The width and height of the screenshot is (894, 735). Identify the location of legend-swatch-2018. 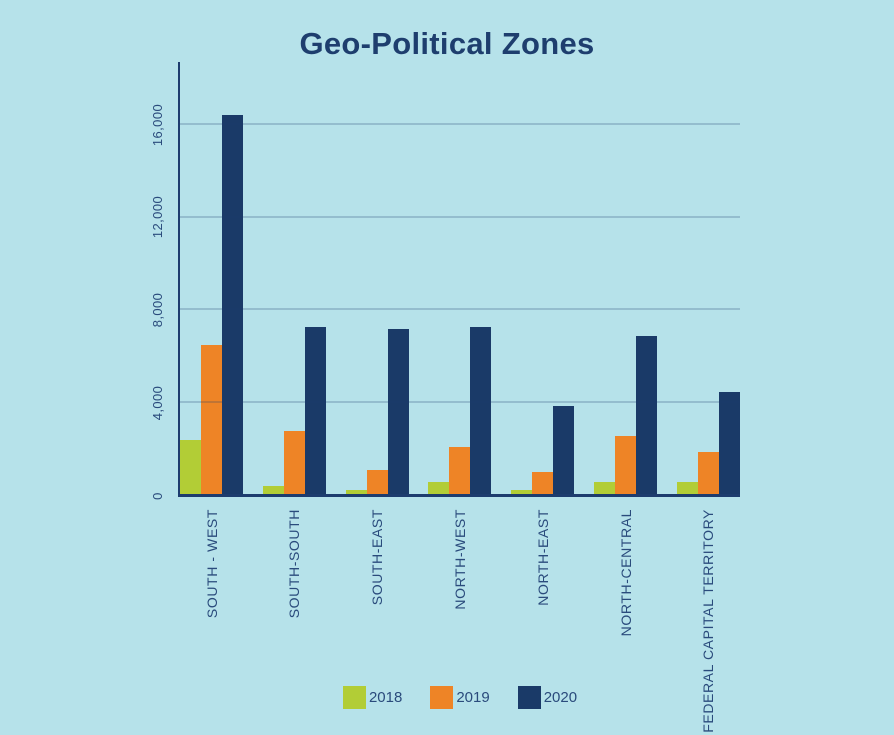
(354, 697).